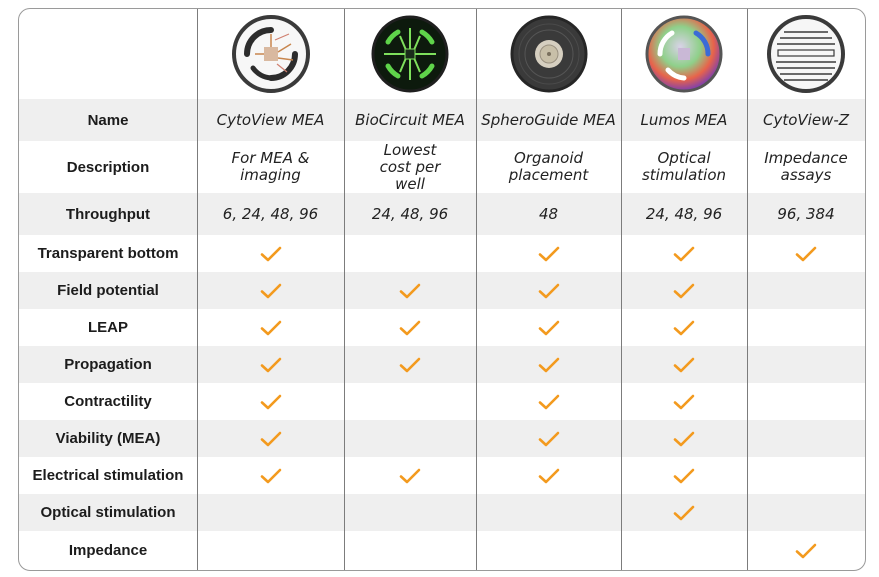 The height and width of the screenshot is (577, 879). I want to click on product-name: BioCircuit MEA, so click(410, 119).